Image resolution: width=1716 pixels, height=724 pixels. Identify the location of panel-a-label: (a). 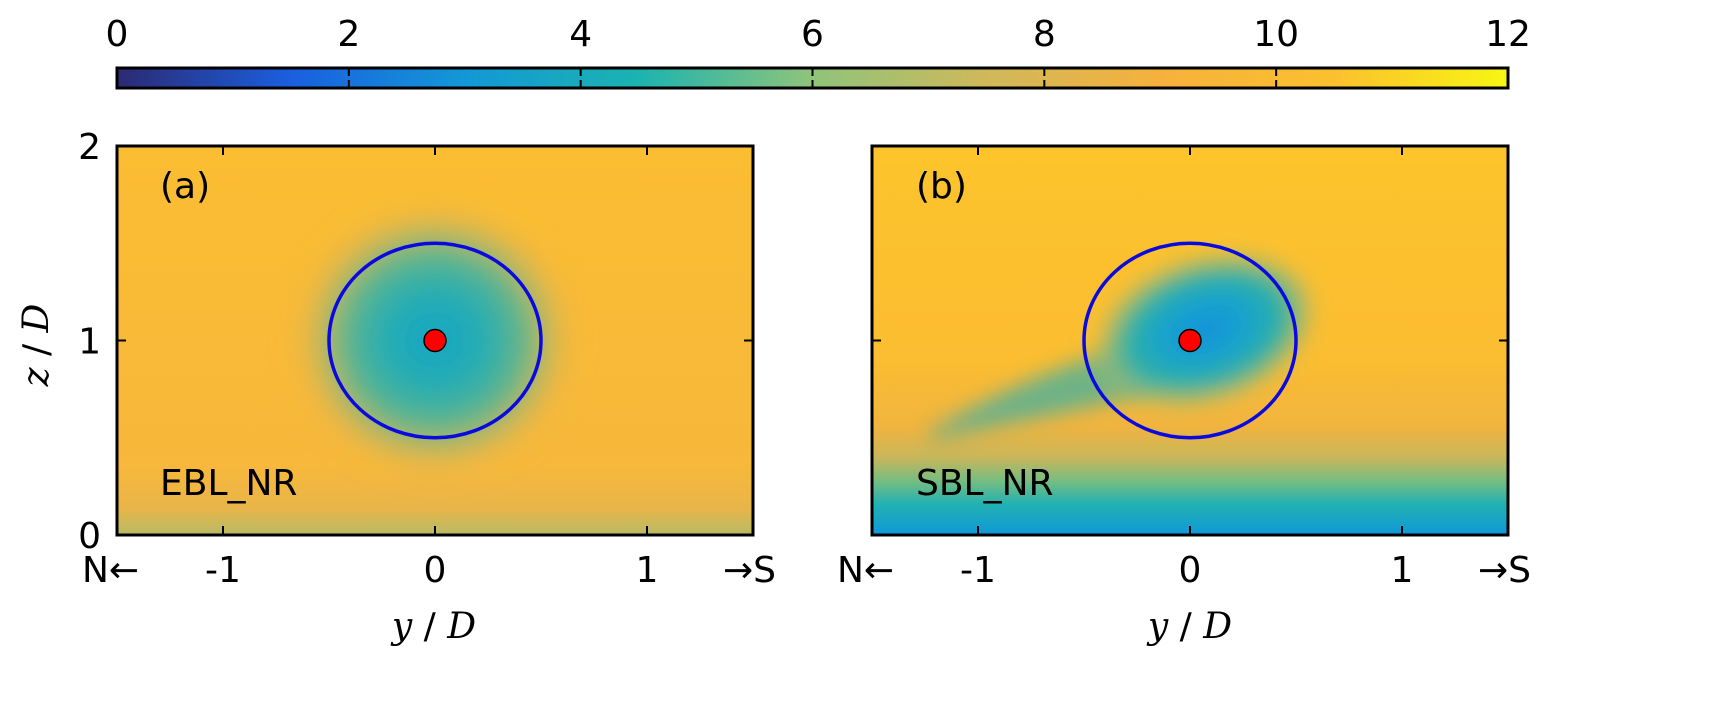
(185, 186).